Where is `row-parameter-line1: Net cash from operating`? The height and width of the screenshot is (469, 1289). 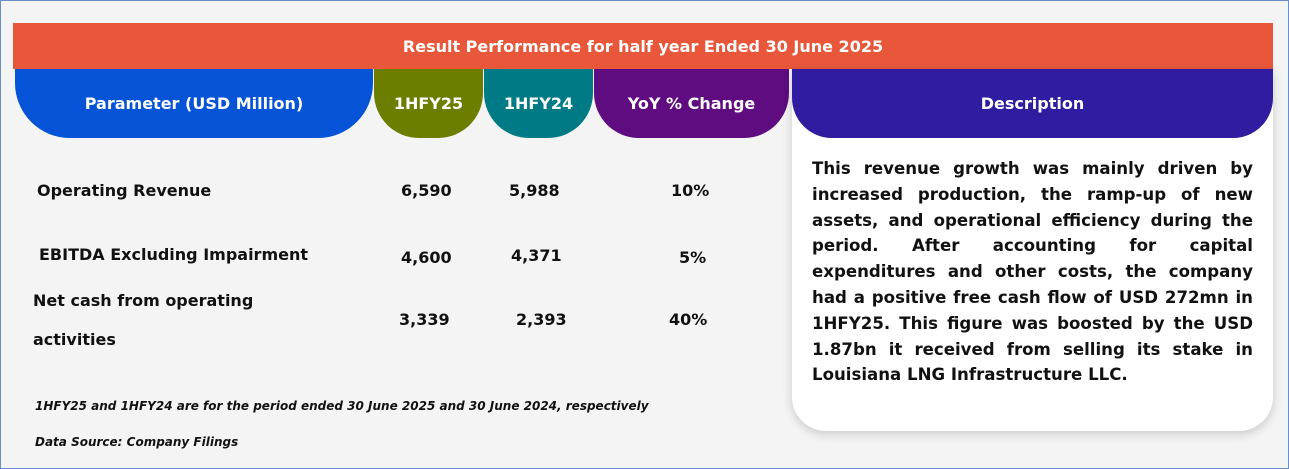
row-parameter-line1: Net cash from operating is located at coordinates (143, 300).